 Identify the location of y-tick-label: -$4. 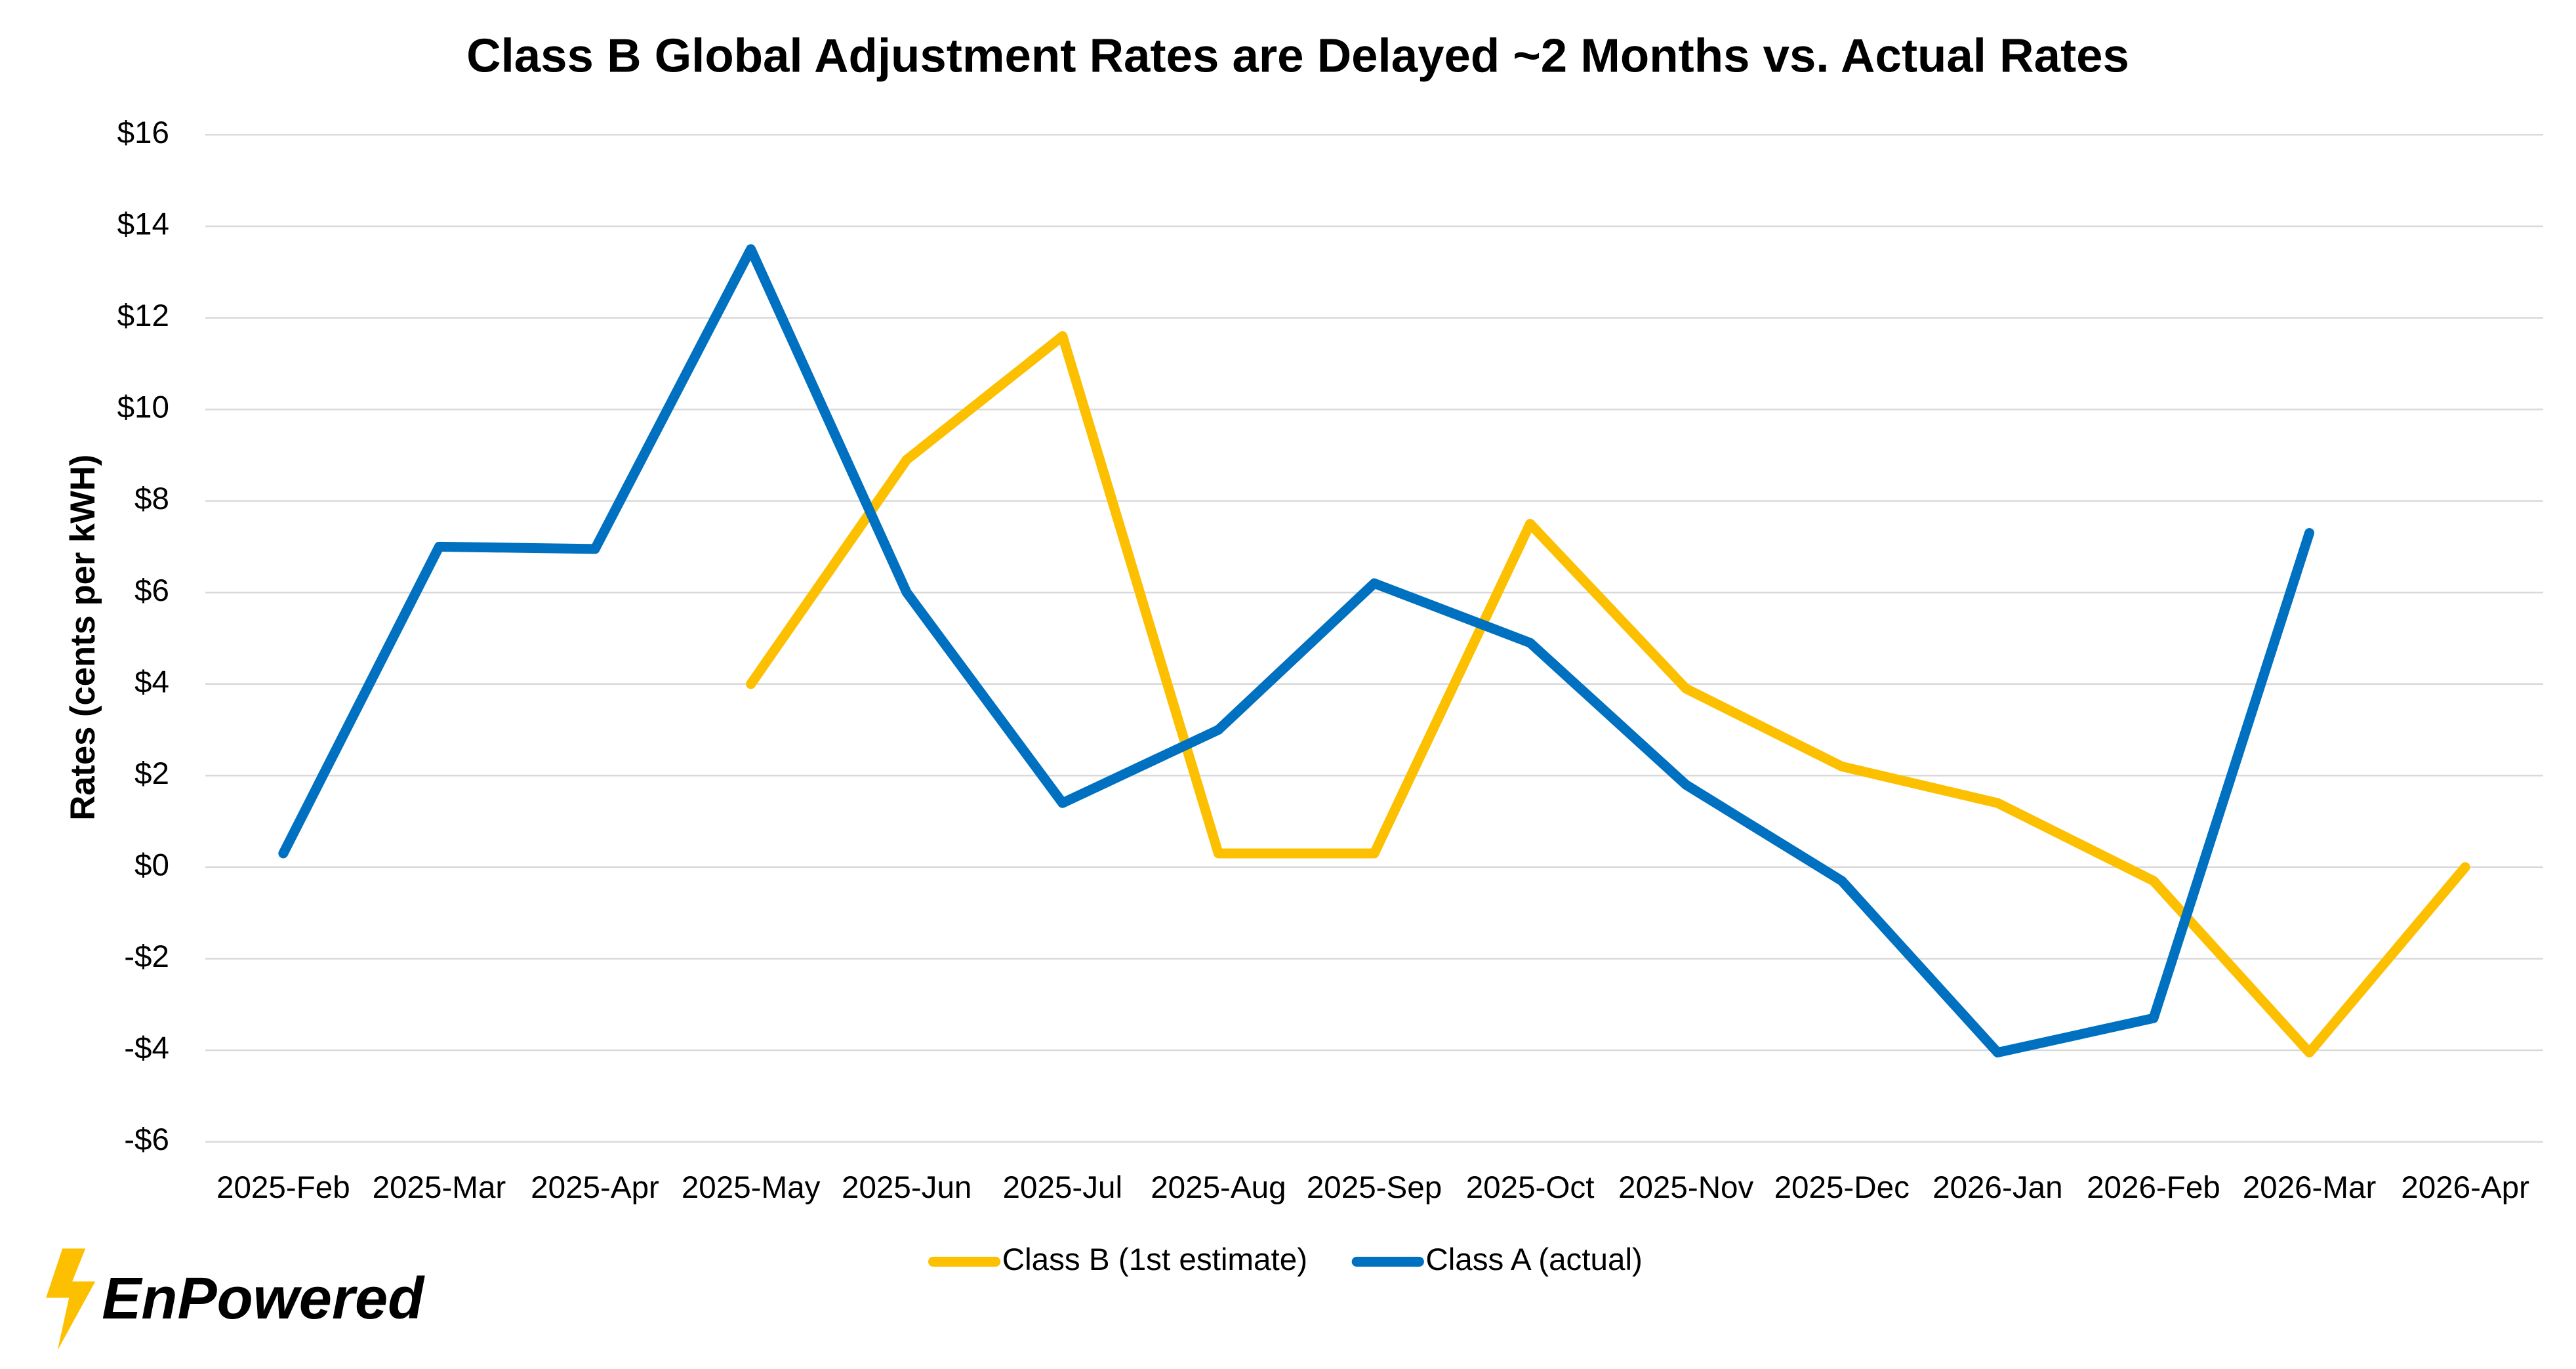
(146, 1048).